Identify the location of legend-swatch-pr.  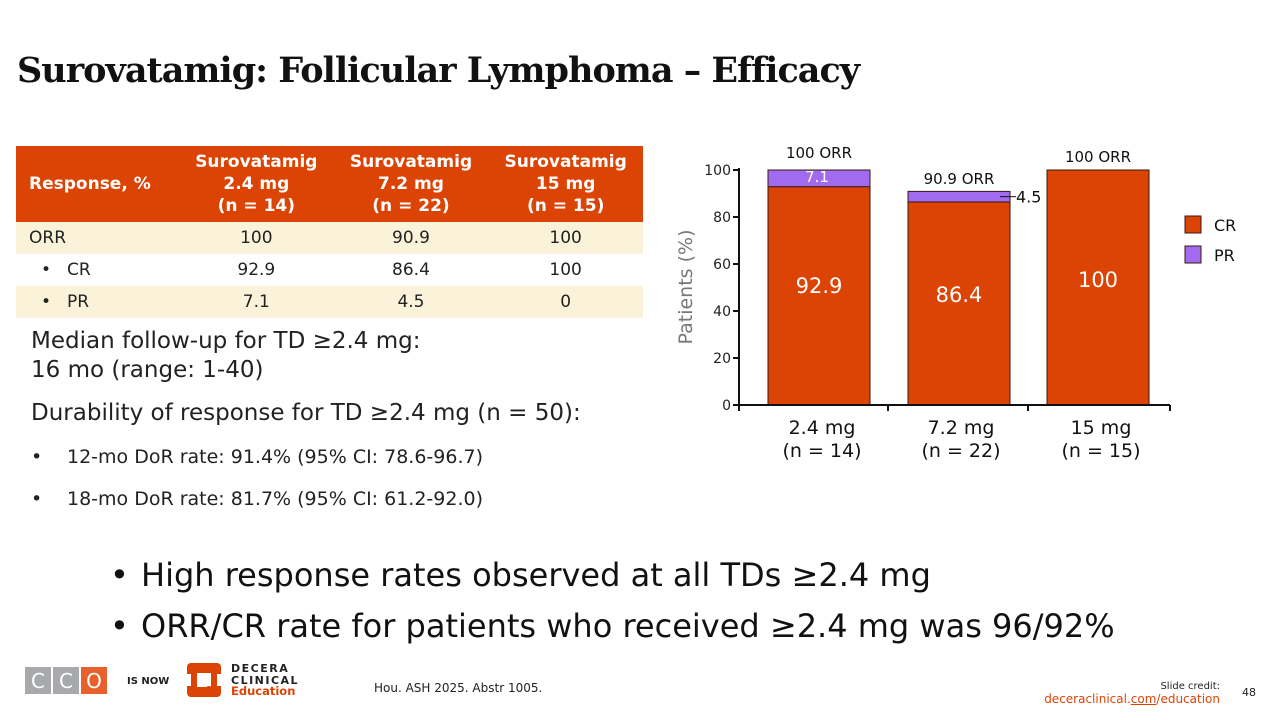
(1193, 254).